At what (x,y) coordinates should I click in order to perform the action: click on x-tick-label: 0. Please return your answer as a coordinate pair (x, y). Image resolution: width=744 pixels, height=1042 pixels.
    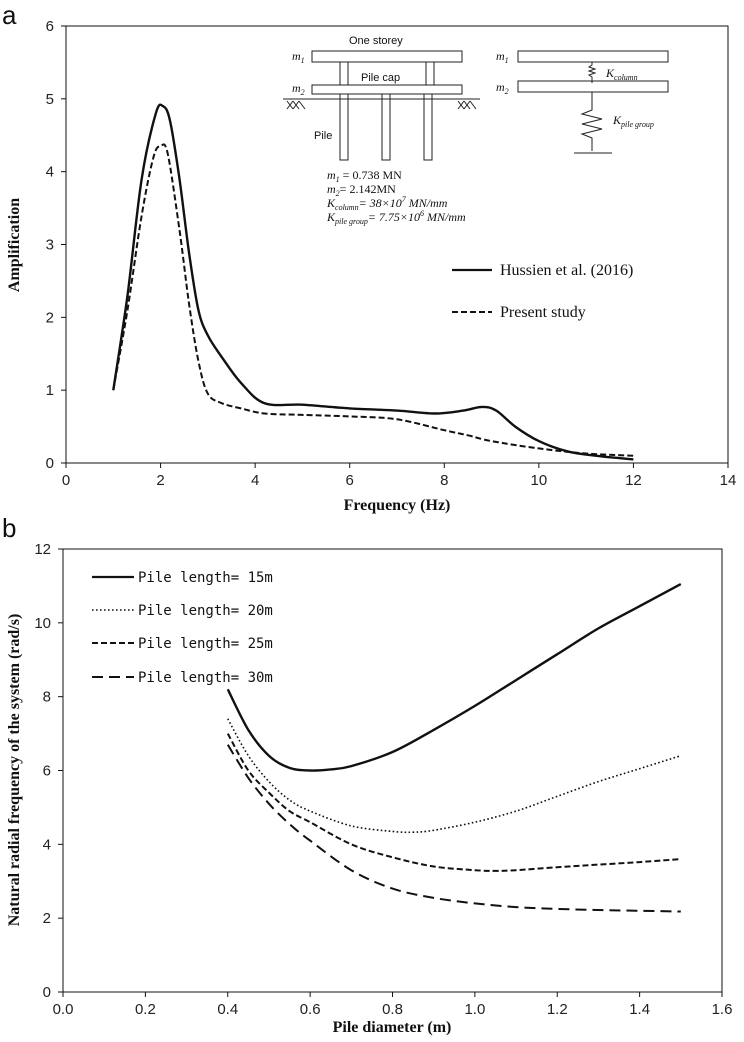
    Looking at the image, I should click on (66, 480).